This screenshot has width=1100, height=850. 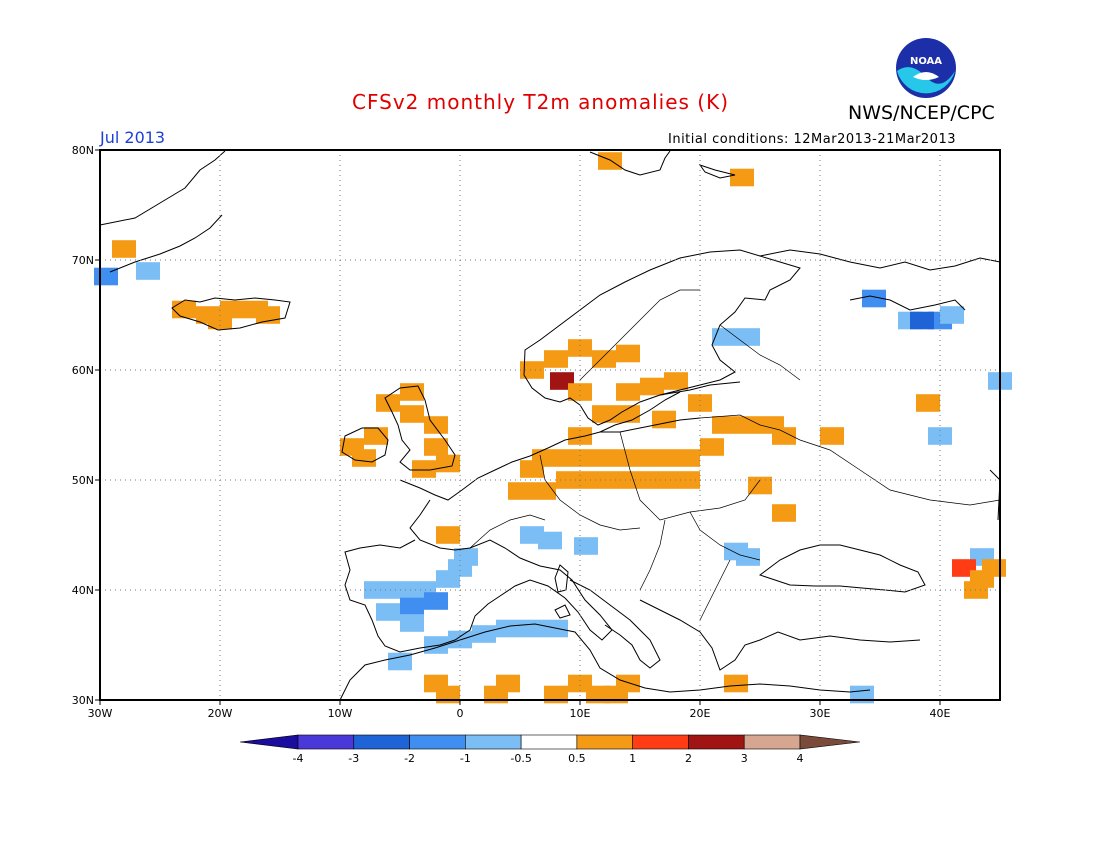 I want to click on colorbar-label: 4, so click(x=800, y=758).